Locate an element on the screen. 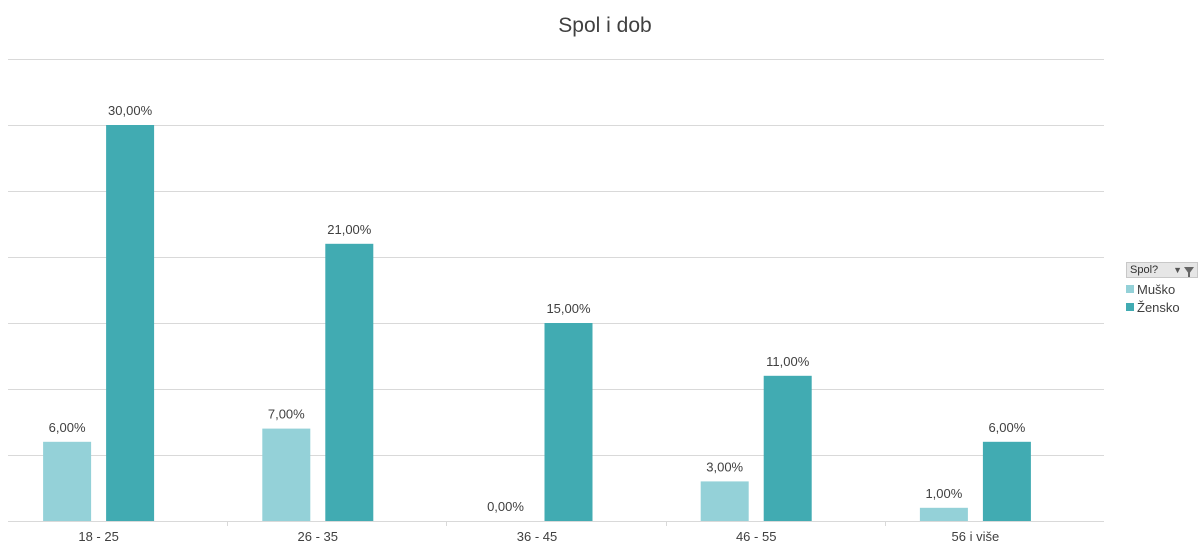 Image resolution: width=1200 pixels, height=548 pixels. legend-swatch-zensko is located at coordinates (1130, 307).